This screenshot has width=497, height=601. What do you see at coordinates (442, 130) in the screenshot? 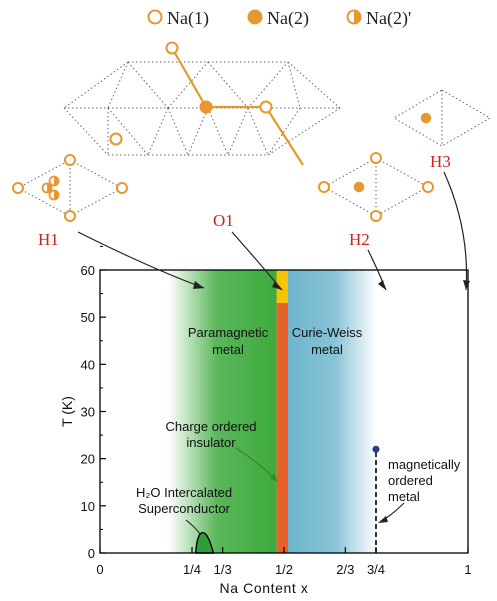
I see `h3-lattice: H3` at bounding box center [442, 130].